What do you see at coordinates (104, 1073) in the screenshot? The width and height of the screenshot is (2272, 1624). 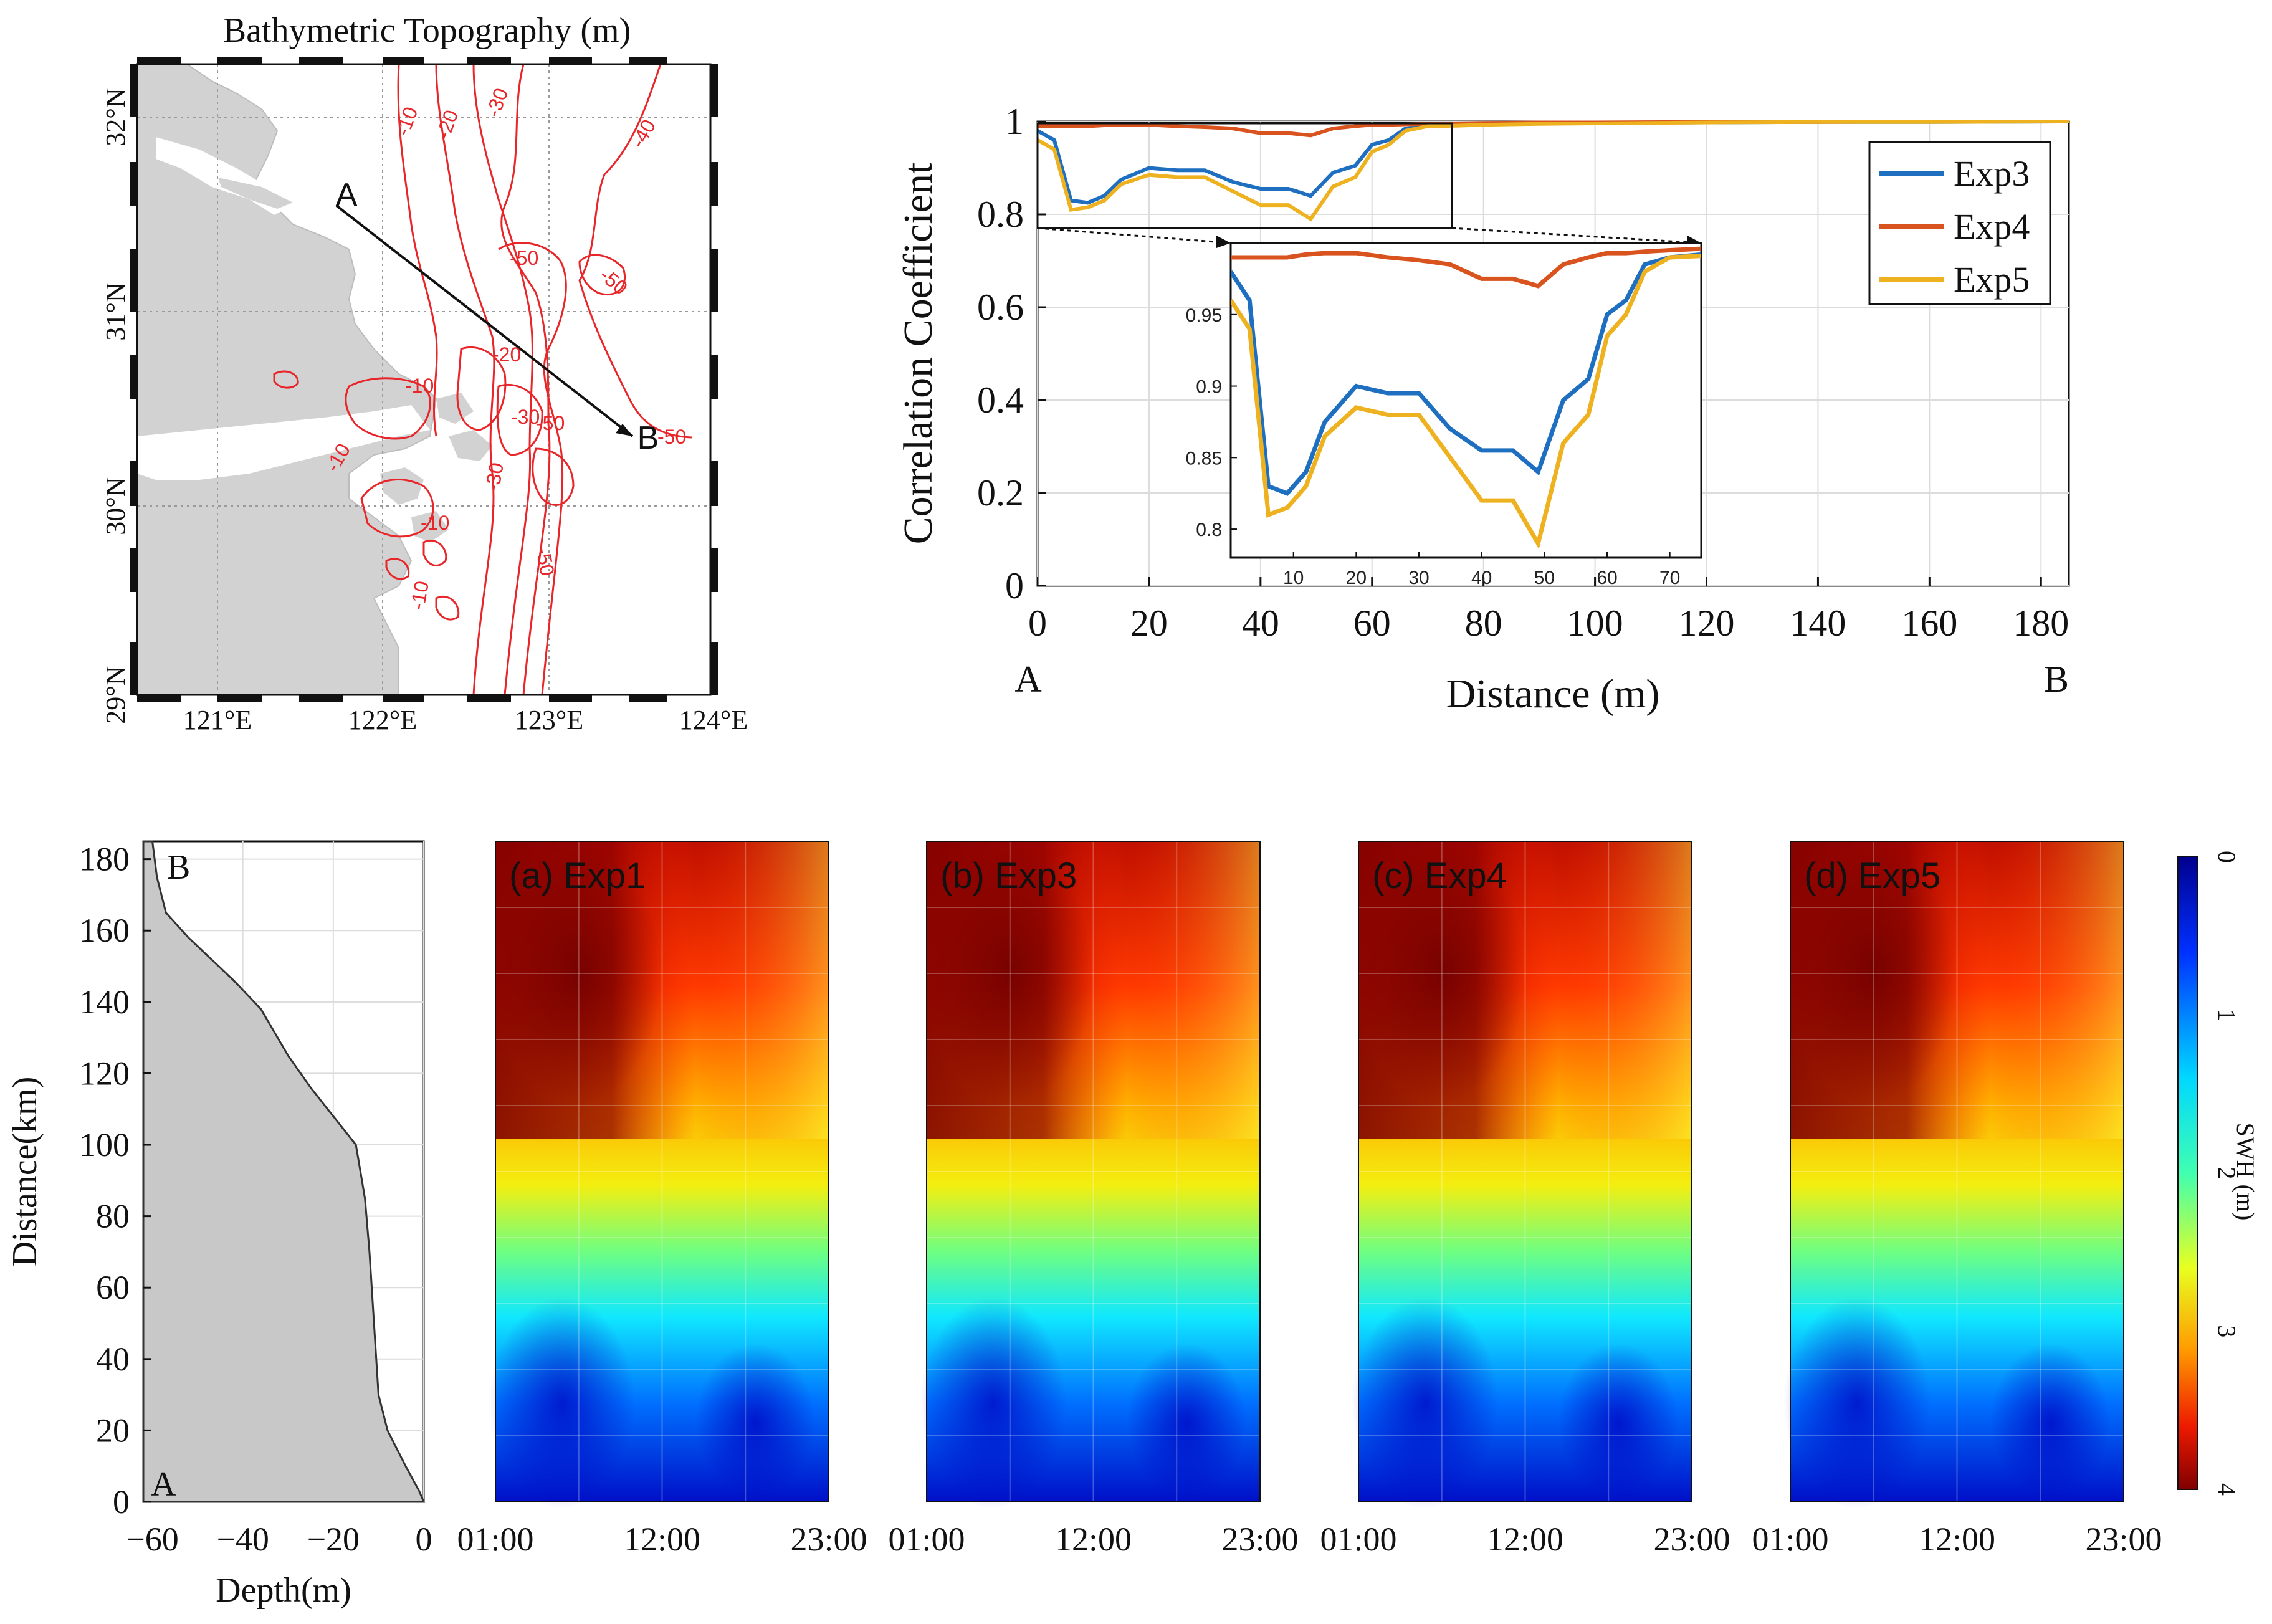 I see `y-tick-label: 120` at bounding box center [104, 1073].